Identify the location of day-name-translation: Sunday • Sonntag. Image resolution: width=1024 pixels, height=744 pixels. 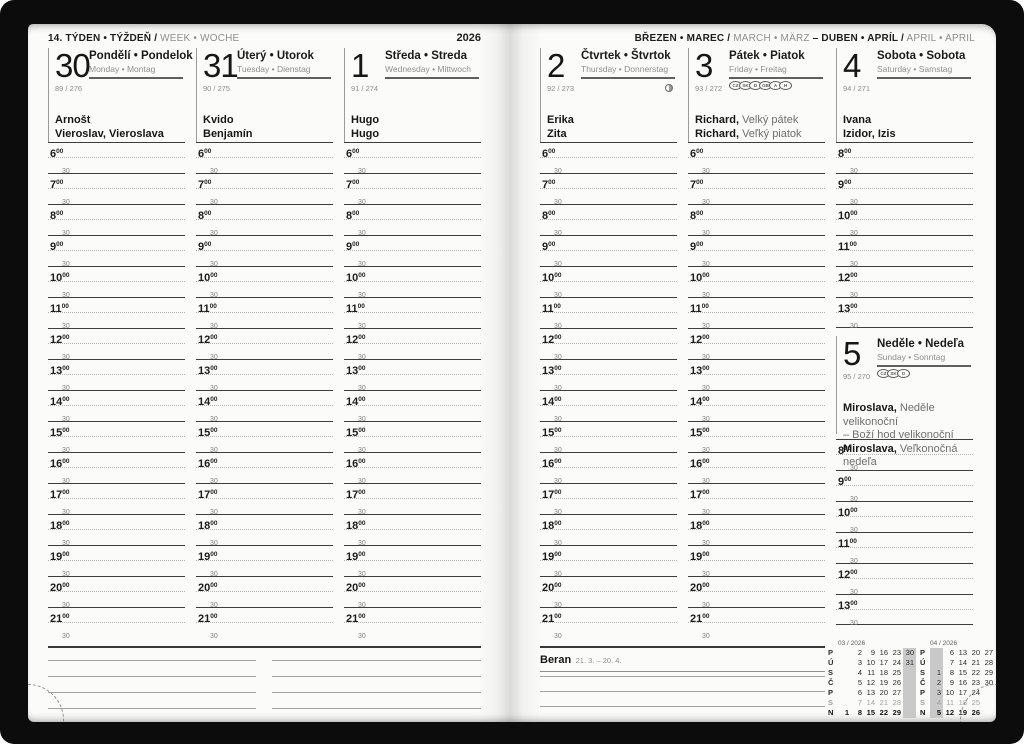
(911, 357).